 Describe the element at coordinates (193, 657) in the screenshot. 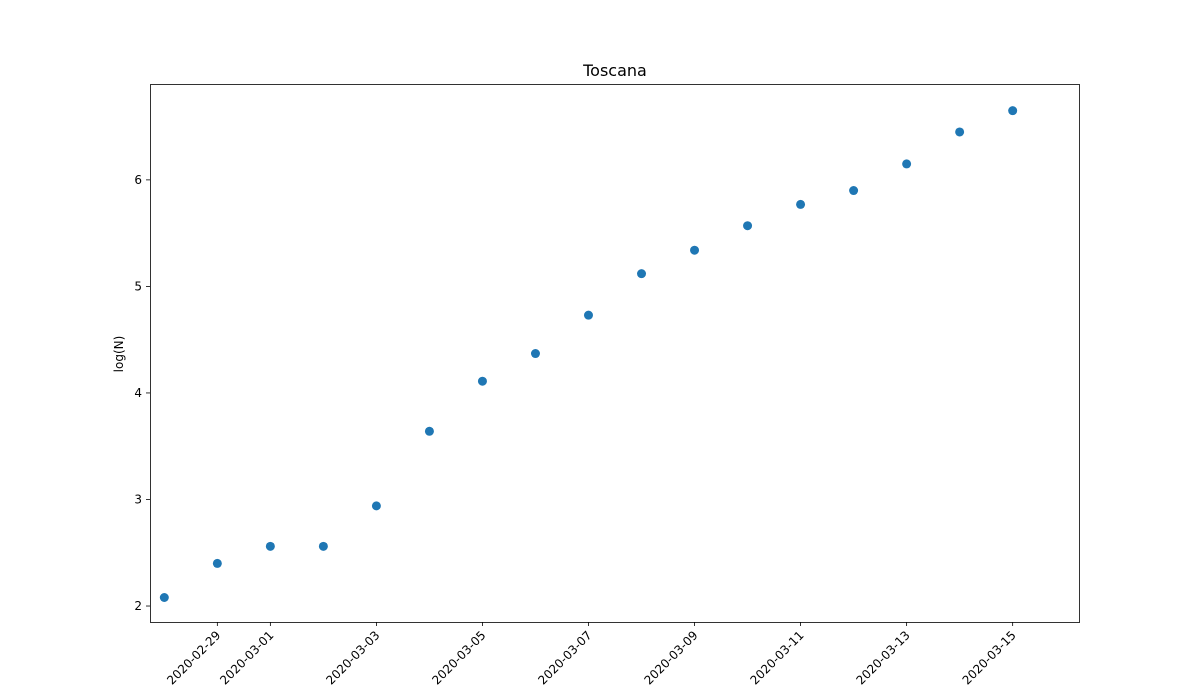

I see `x-tick-label: 2020-02-29` at that location.